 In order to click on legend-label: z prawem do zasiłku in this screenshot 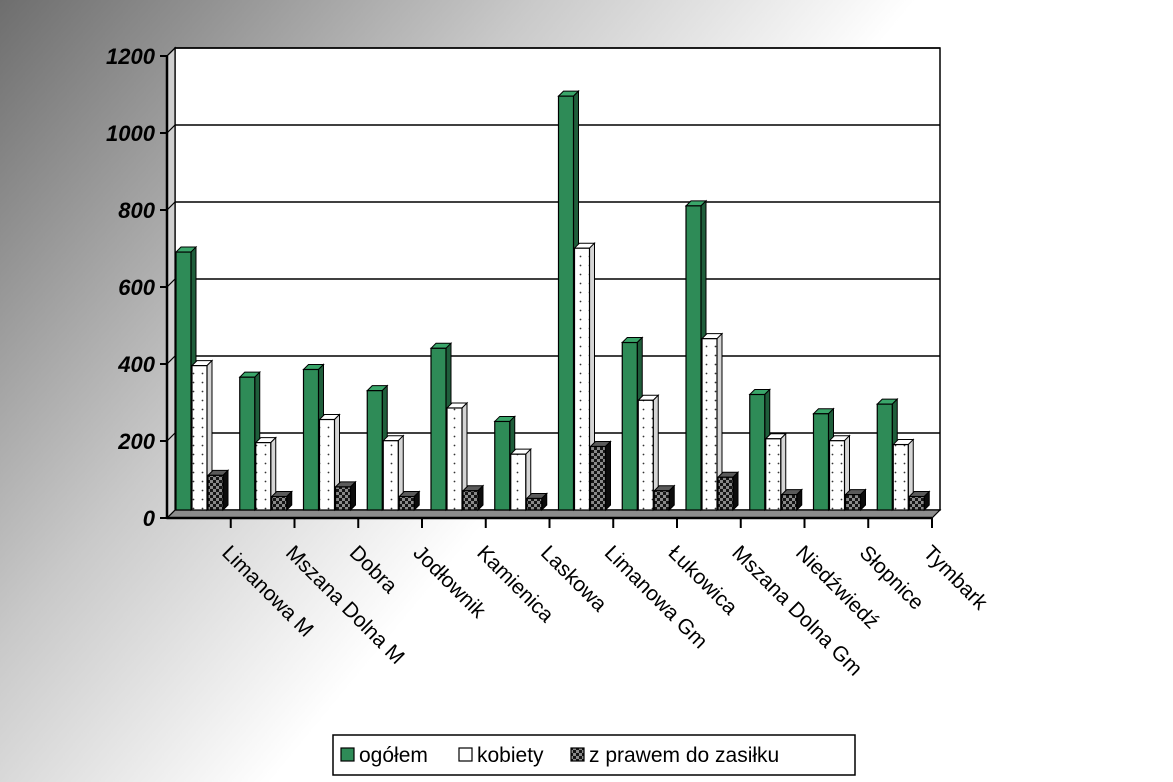, I will do `click(684, 755)`.